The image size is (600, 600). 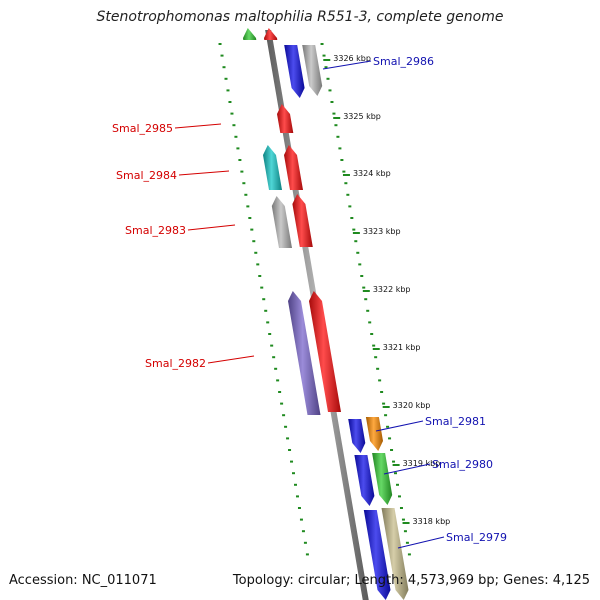 What do you see at coordinates (392, 289) in the screenshot?
I see `kbp-label: 3322 kbp` at bounding box center [392, 289].